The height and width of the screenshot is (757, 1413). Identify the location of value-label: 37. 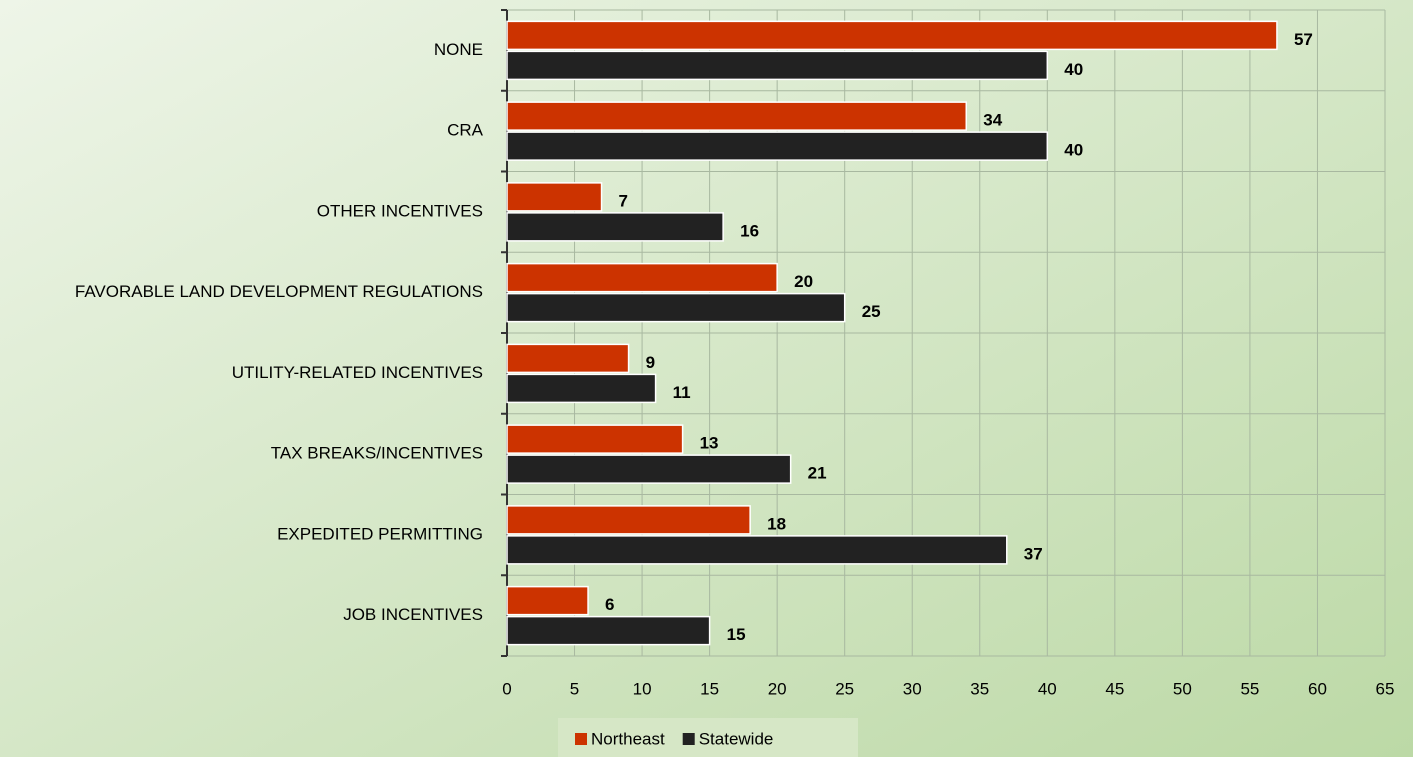
(1033, 553).